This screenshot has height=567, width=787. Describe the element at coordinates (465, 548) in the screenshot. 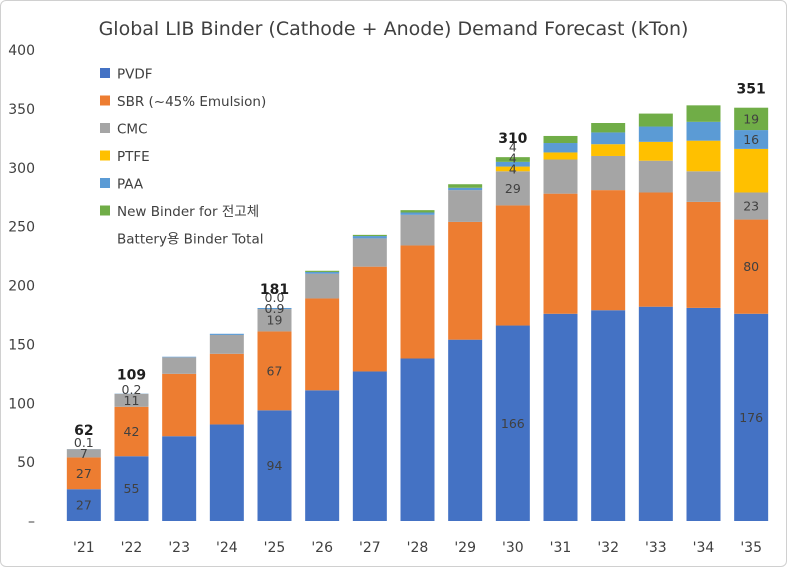

I see `x-tick-label: '29` at that location.